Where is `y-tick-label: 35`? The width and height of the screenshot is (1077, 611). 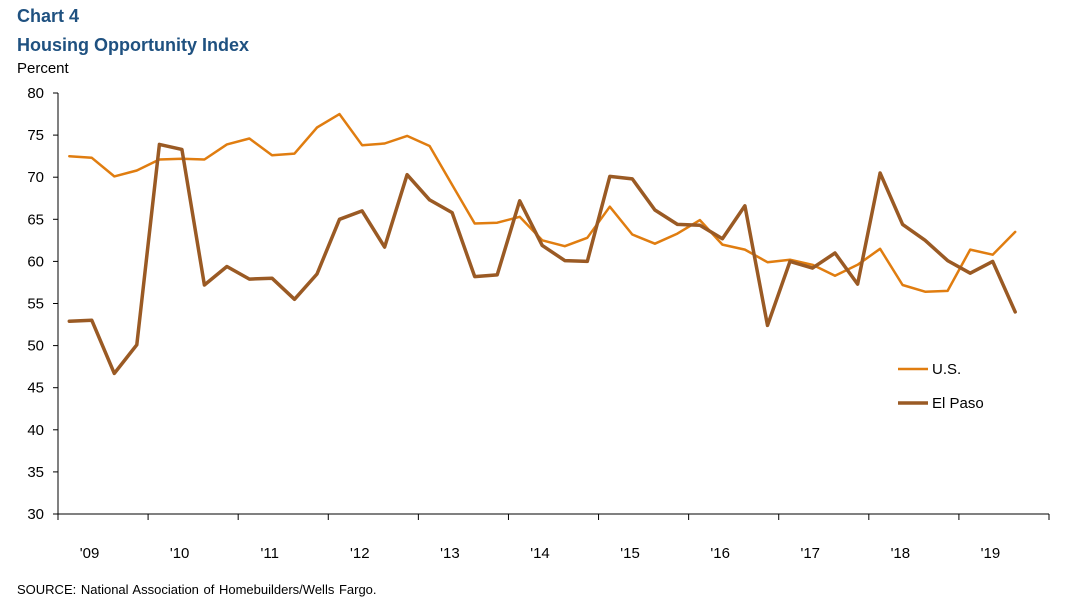 y-tick-label: 35 is located at coordinates (35, 472).